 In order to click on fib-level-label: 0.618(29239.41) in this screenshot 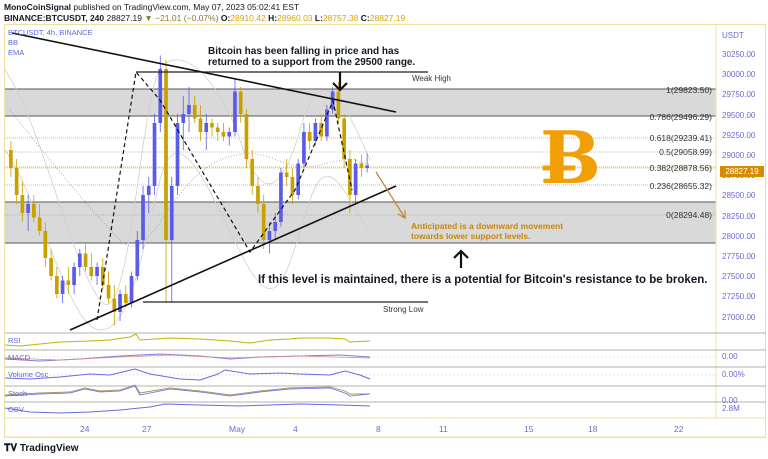, I will do `click(680, 138)`.